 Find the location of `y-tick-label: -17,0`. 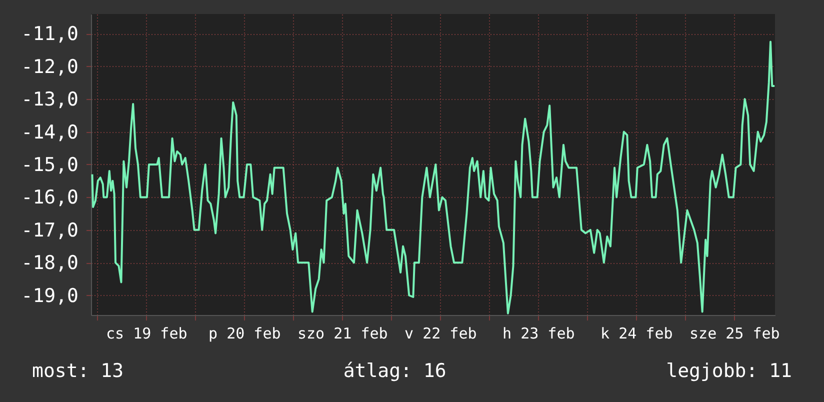

y-tick-label: -17,0 is located at coordinates (49, 230).